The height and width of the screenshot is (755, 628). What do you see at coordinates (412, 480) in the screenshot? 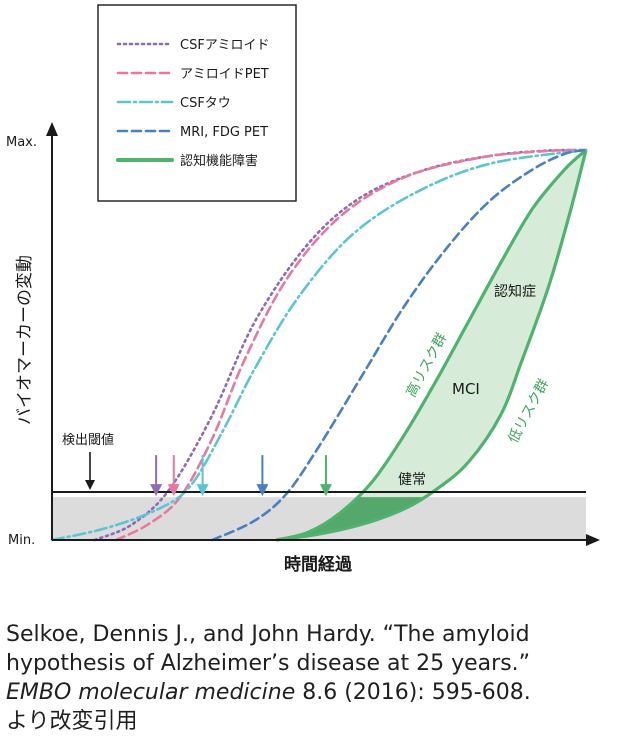
I see `annotation-healthy: 健常` at bounding box center [412, 480].